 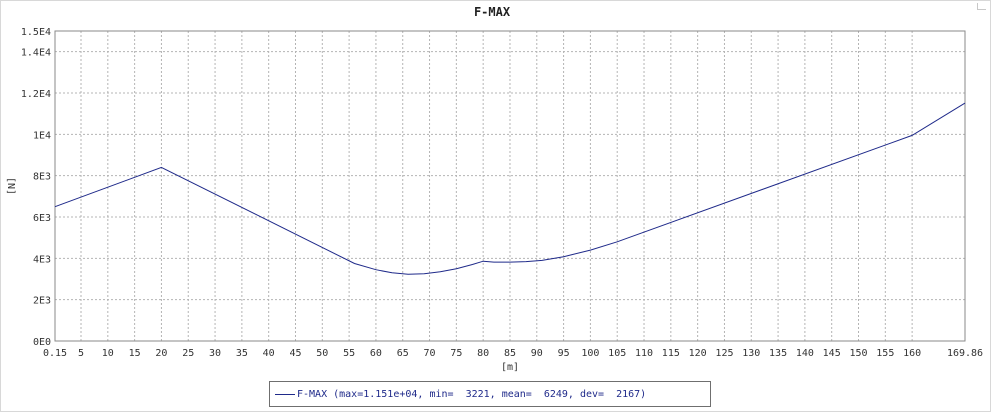 I want to click on y-tick-label: 1.4E4, so click(x=36, y=53).